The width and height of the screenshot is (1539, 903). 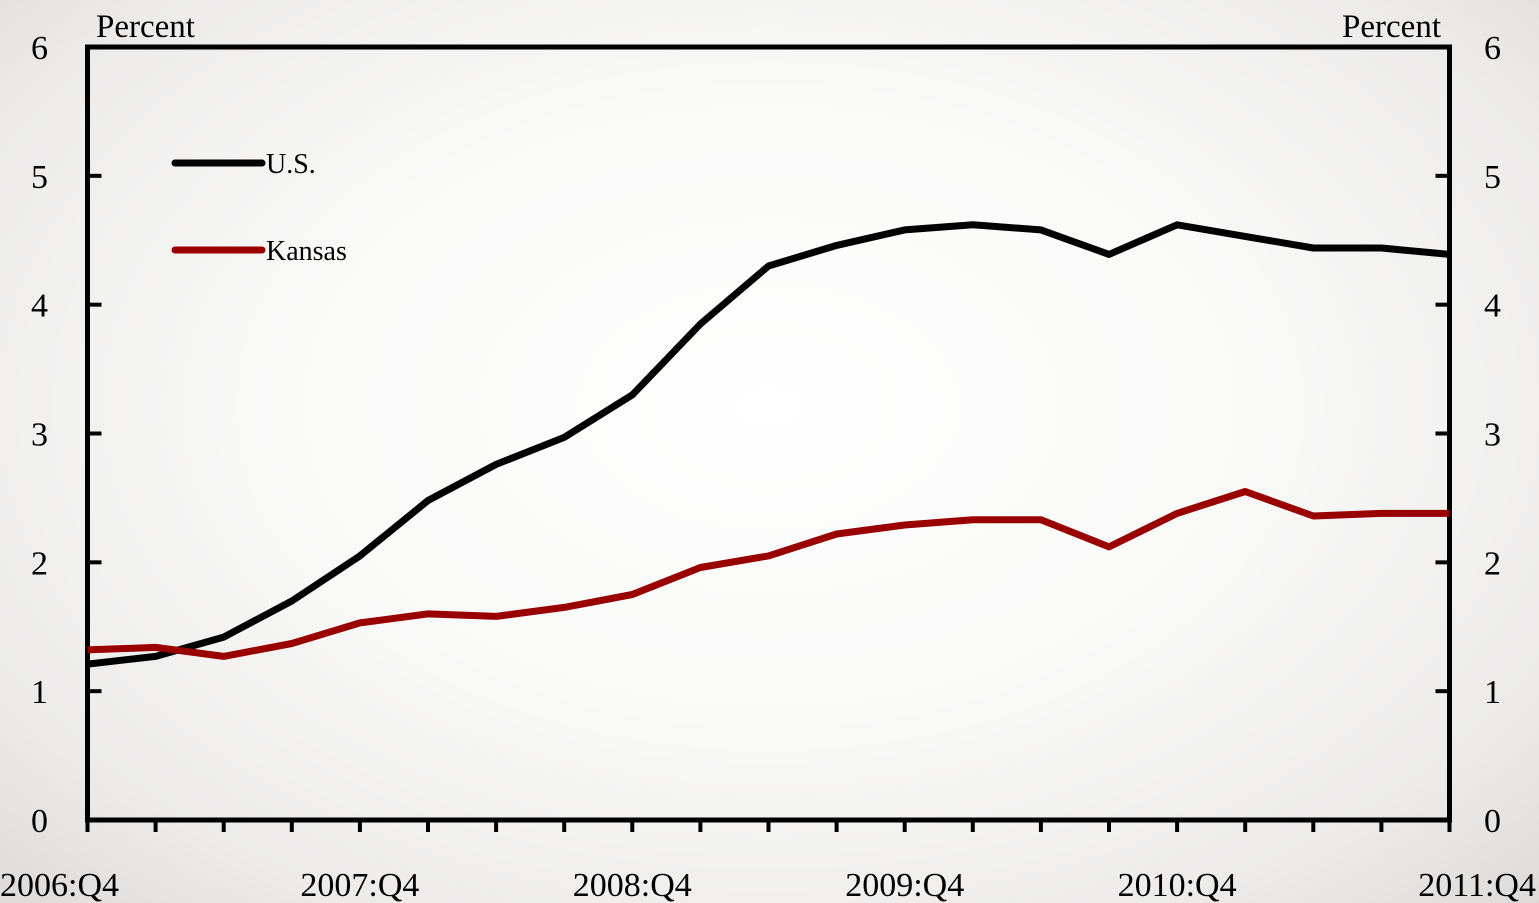 What do you see at coordinates (39, 692) in the screenshot?
I see `left-y-tick-label: 1` at bounding box center [39, 692].